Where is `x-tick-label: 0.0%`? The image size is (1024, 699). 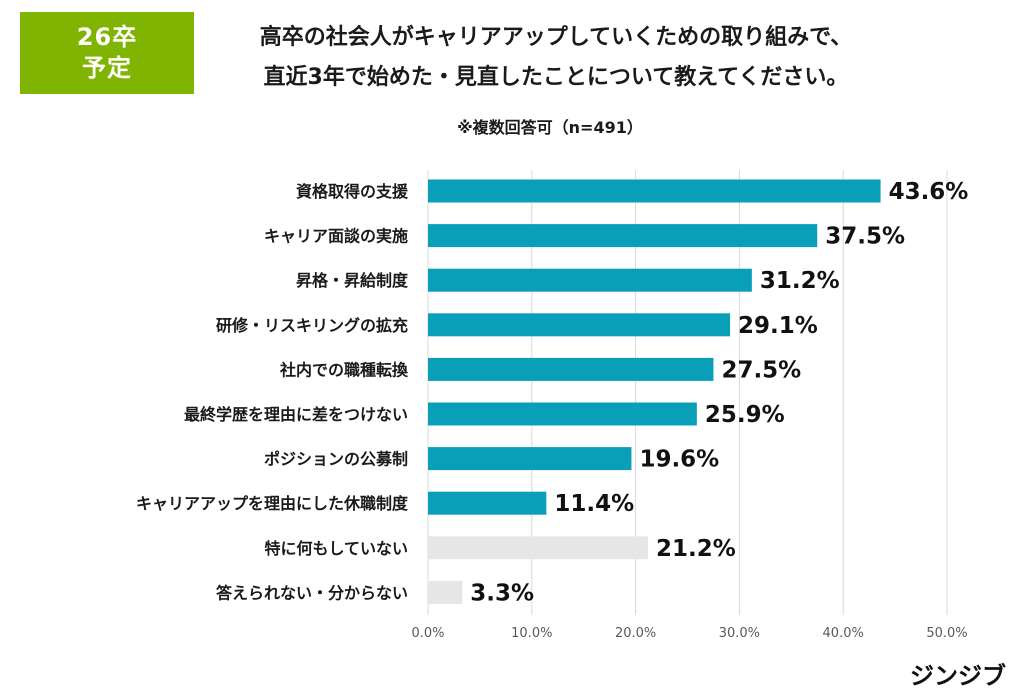
x-tick-label: 0.0% is located at coordinates (427, 633).